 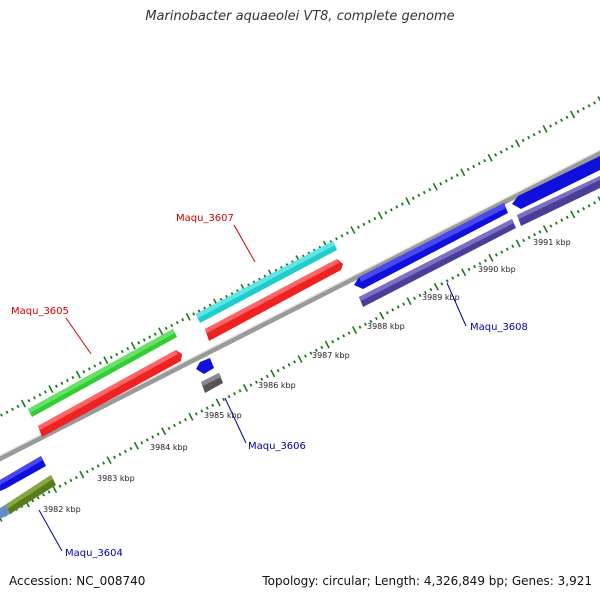 What do you see at coordinates (386, 326) in the screenshot?
I see `scale-label: 3988 kbp` at bounding box center [386, 326].